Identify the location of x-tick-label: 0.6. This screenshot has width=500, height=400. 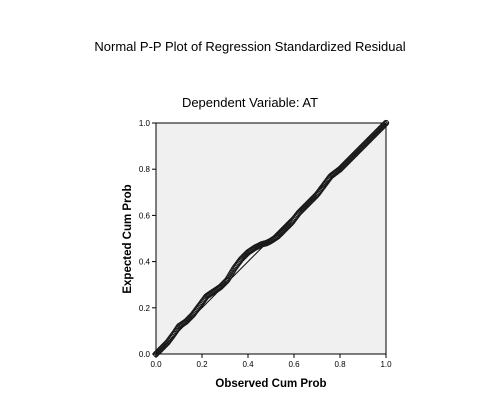
(294, 364).